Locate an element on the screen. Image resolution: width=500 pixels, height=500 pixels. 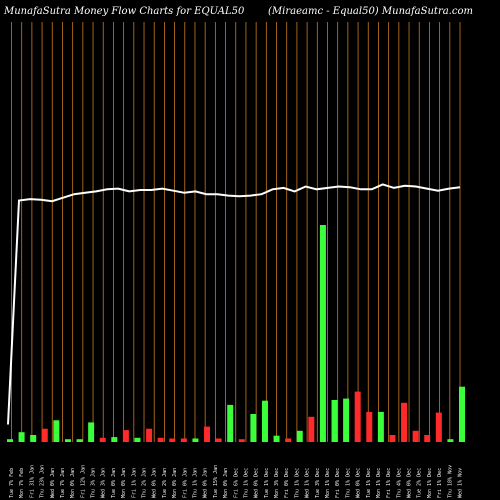
x-tick-label: Thu 4% Dec is located at coordinates (399, 483).